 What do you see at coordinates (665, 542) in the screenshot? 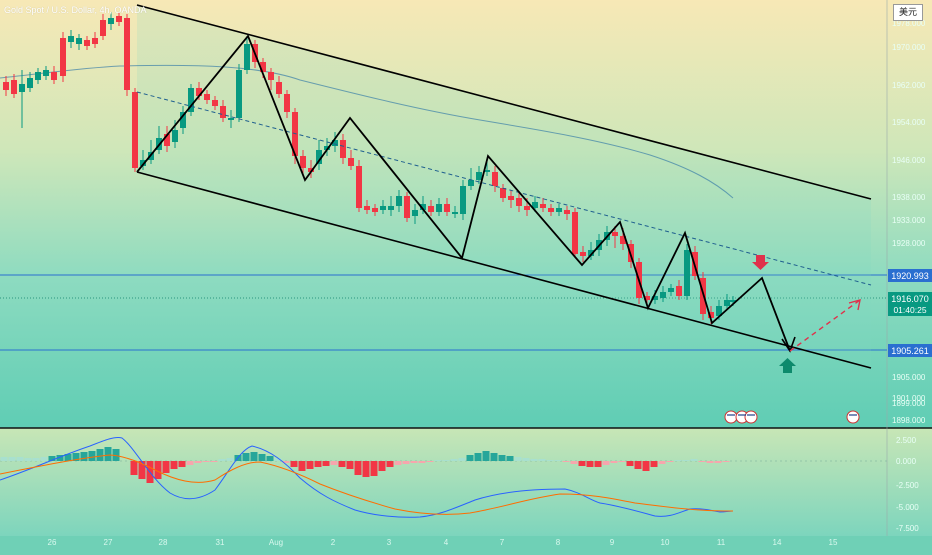
I see `time-axis-label: 10` at bounding box center [665, 542].